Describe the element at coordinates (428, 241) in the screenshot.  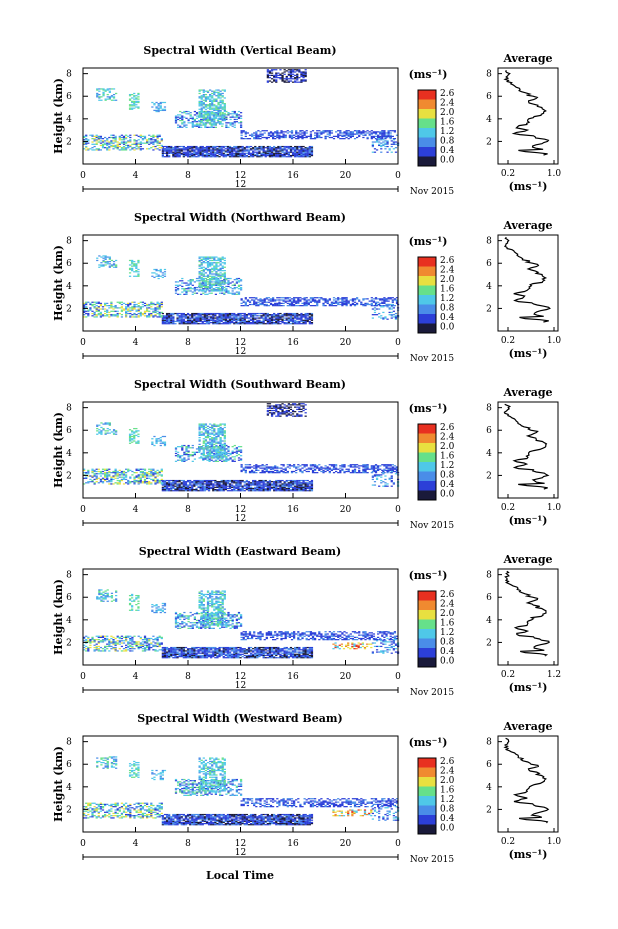
I see `colorbar-unit-label: (ms⁻¹)` at that location.